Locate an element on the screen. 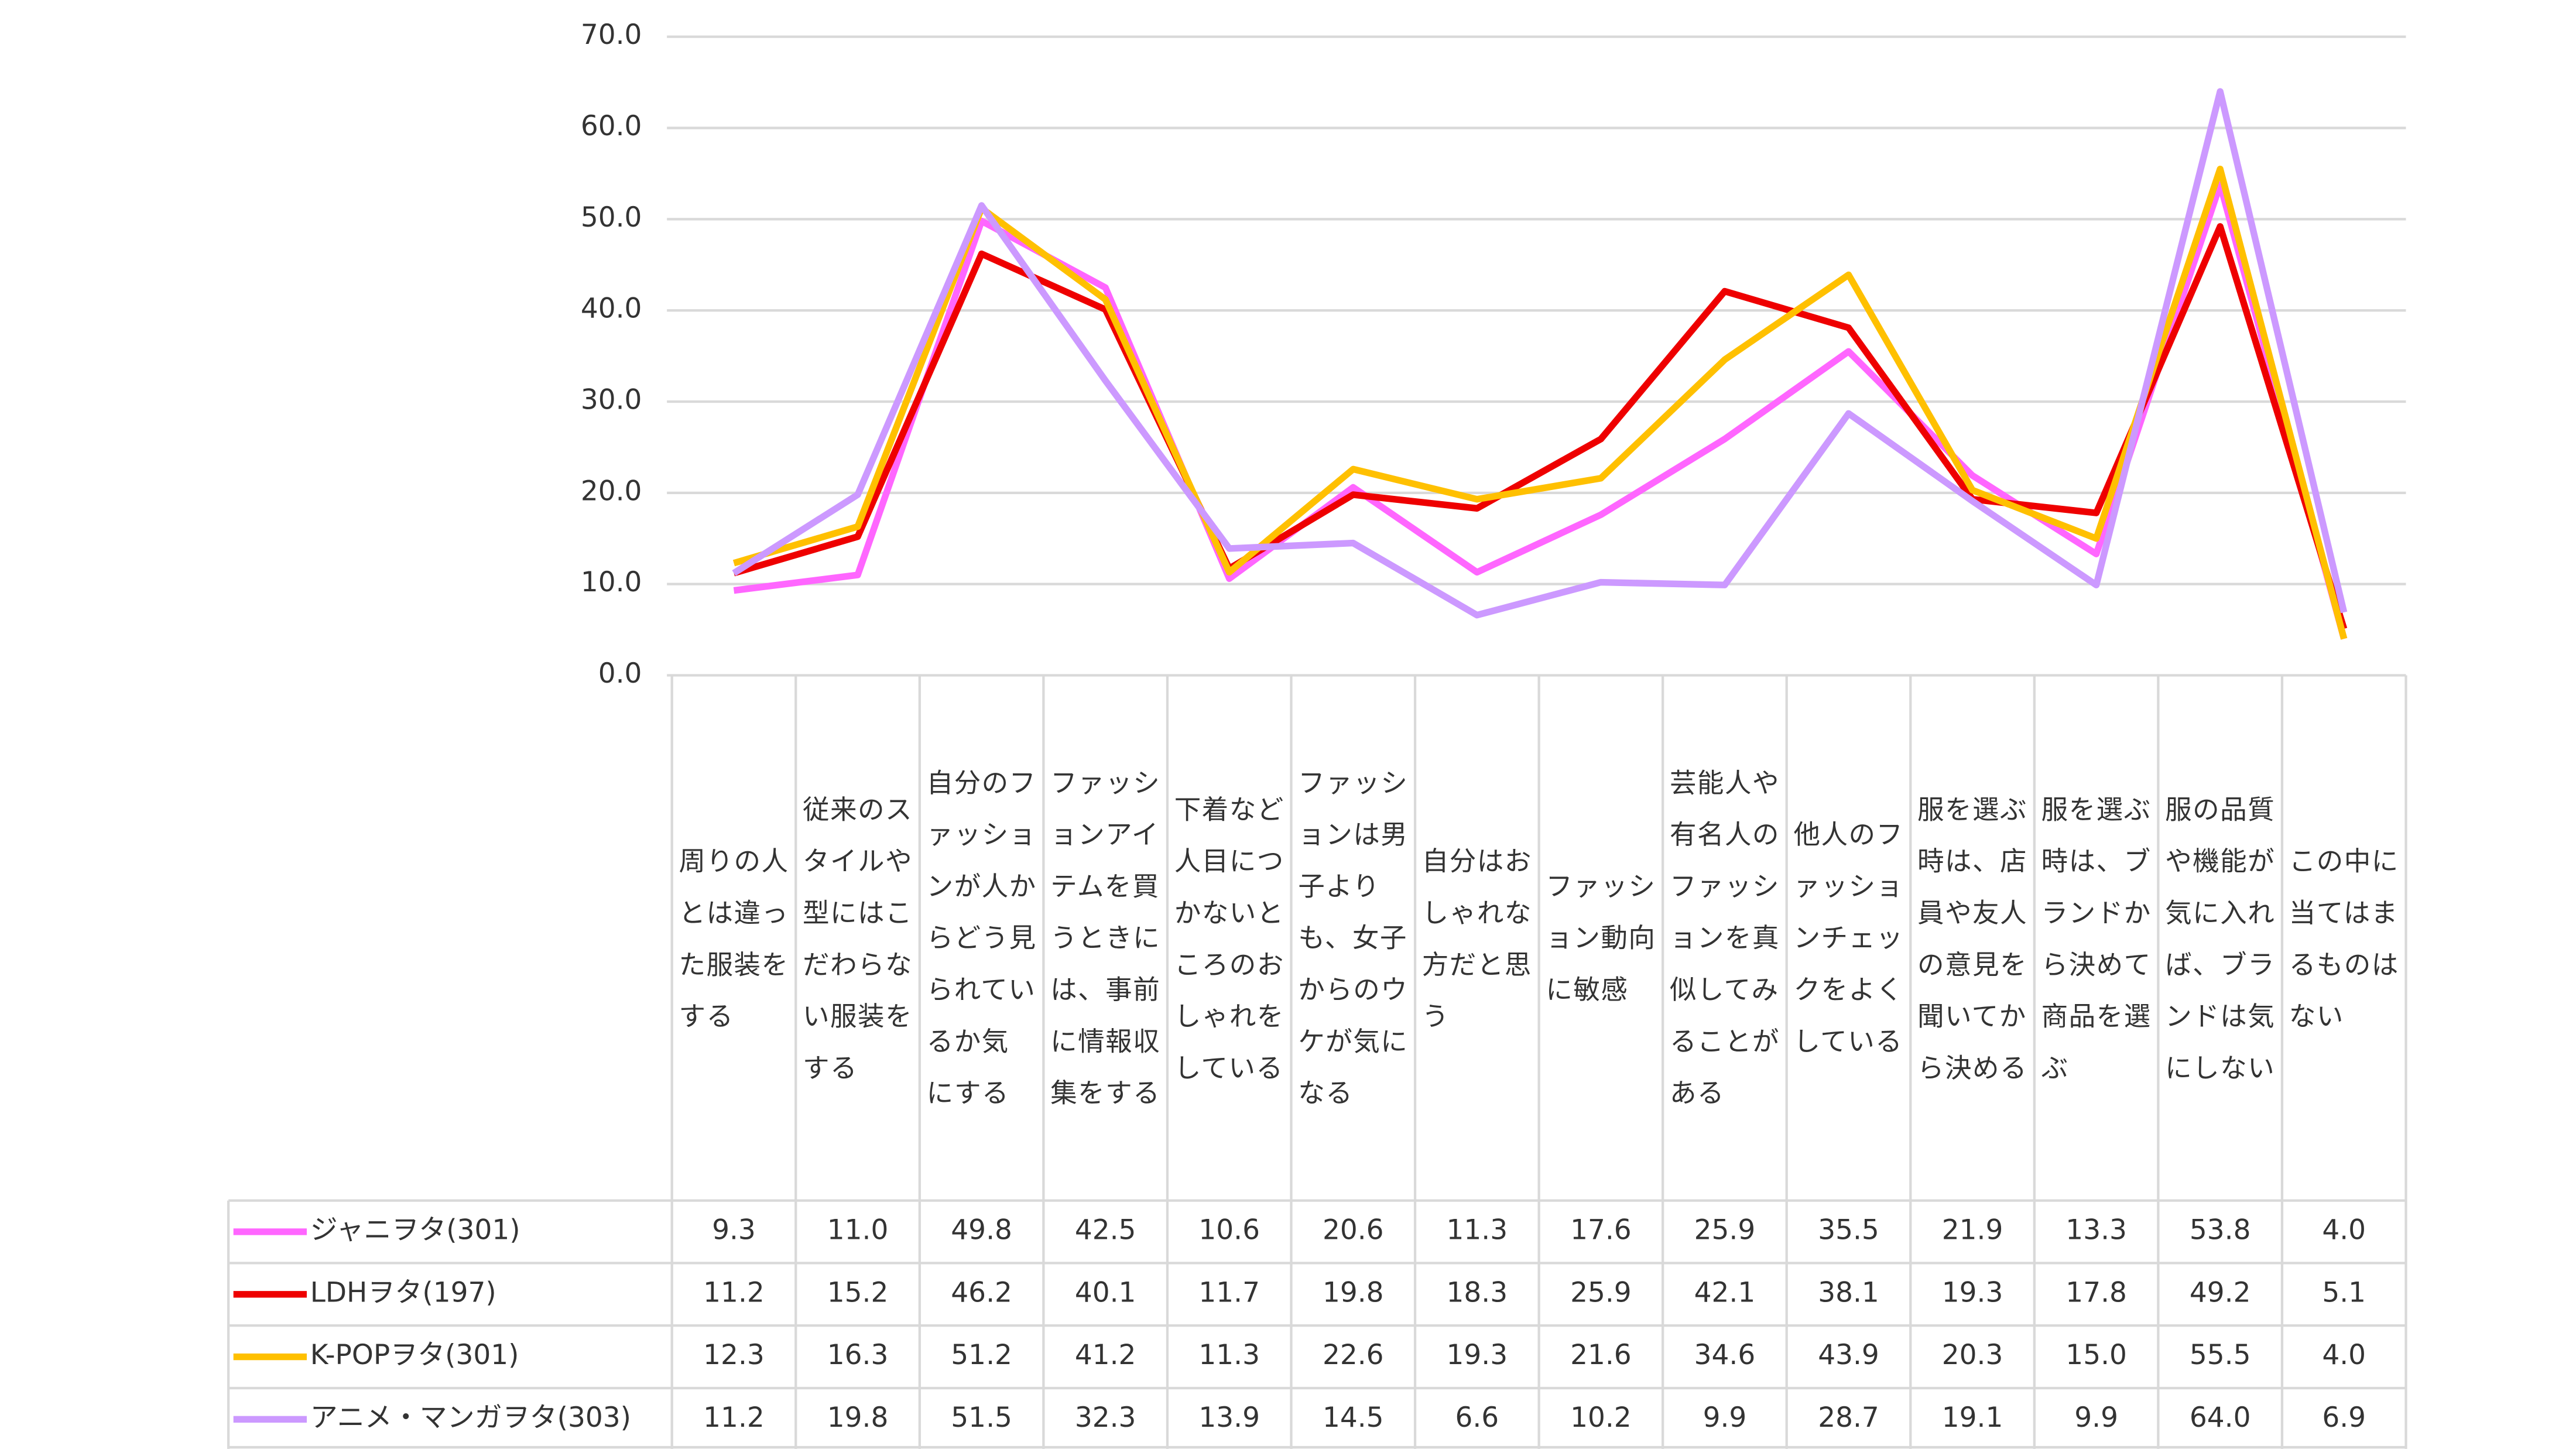  x-tick-label-box: 服を選ぶ時は、ブランドから決めて商品を選ぶ is located at coordinates (2096, 938).